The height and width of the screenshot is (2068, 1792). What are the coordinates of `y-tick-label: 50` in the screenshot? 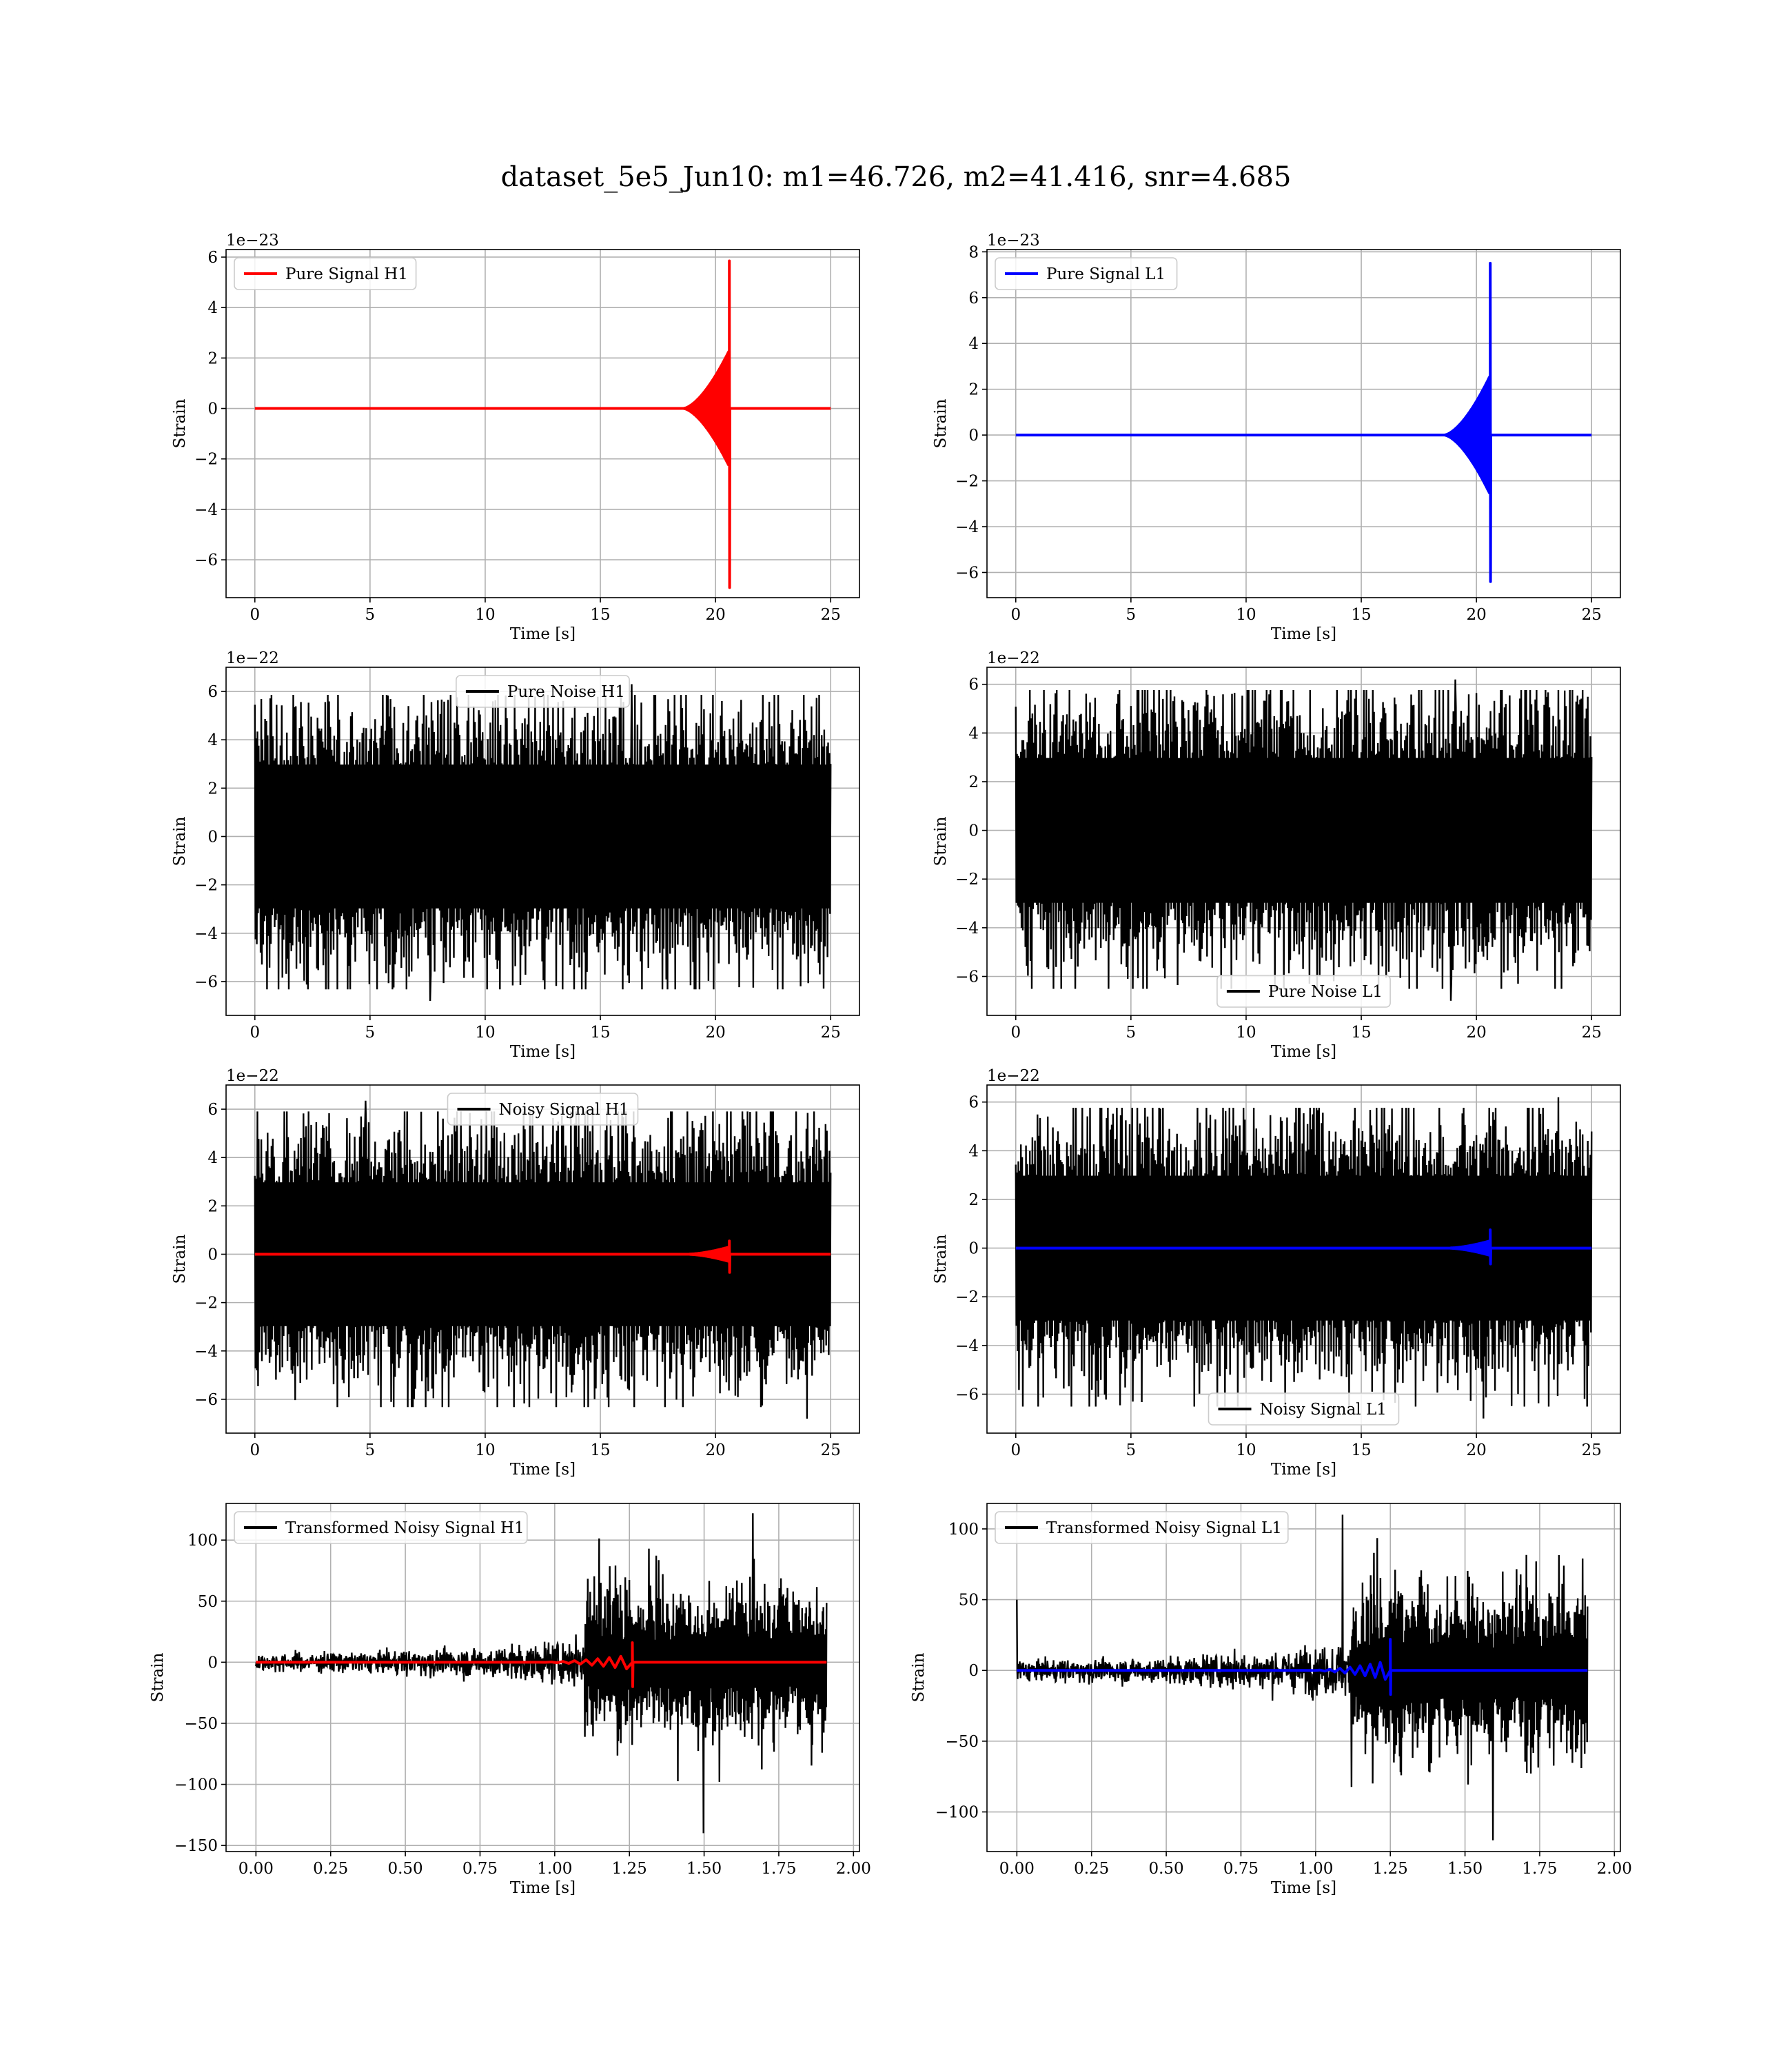 It's located at (208, 1602).